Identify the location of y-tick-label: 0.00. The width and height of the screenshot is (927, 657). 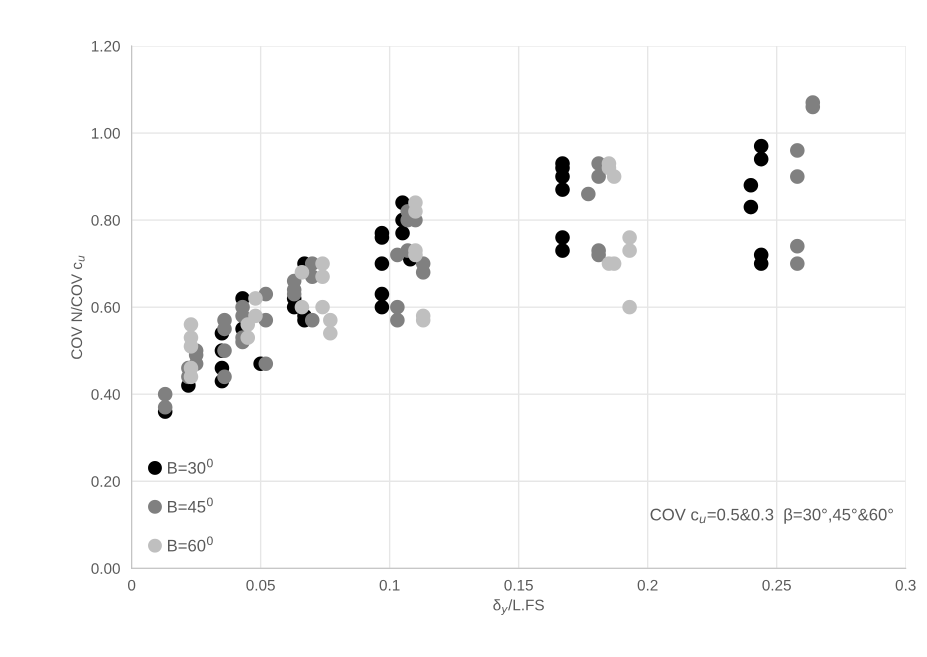
(105, 568).